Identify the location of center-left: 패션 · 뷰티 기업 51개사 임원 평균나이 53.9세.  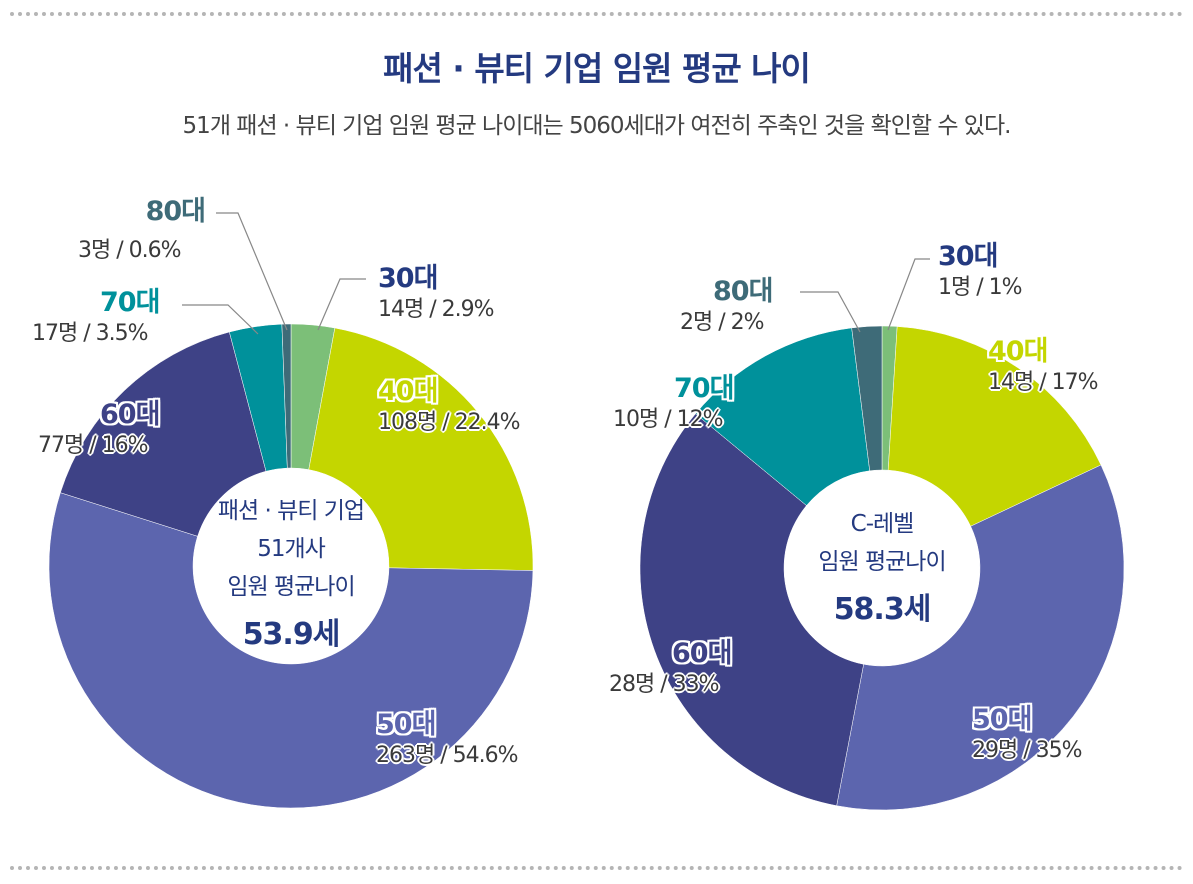
(291, 573).